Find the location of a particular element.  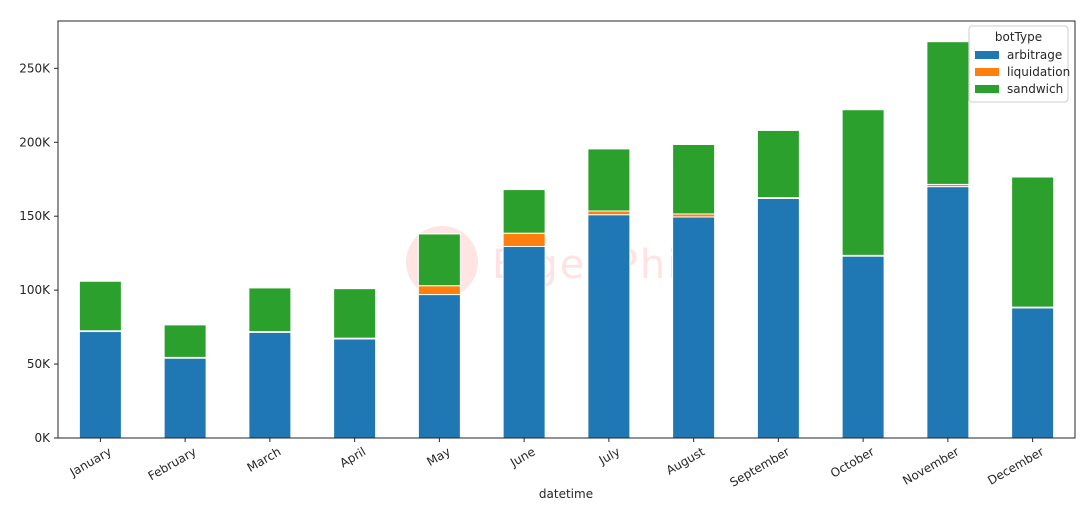

bar-sandwich-march is located at coordinates (270, 310).